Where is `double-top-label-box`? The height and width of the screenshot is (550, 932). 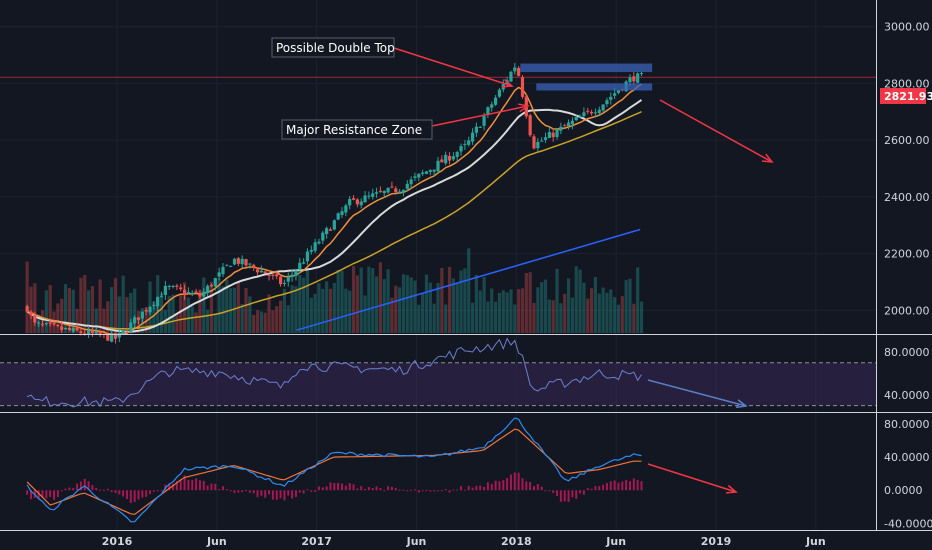
double-top-label-box is located at coordinates (333, 47).